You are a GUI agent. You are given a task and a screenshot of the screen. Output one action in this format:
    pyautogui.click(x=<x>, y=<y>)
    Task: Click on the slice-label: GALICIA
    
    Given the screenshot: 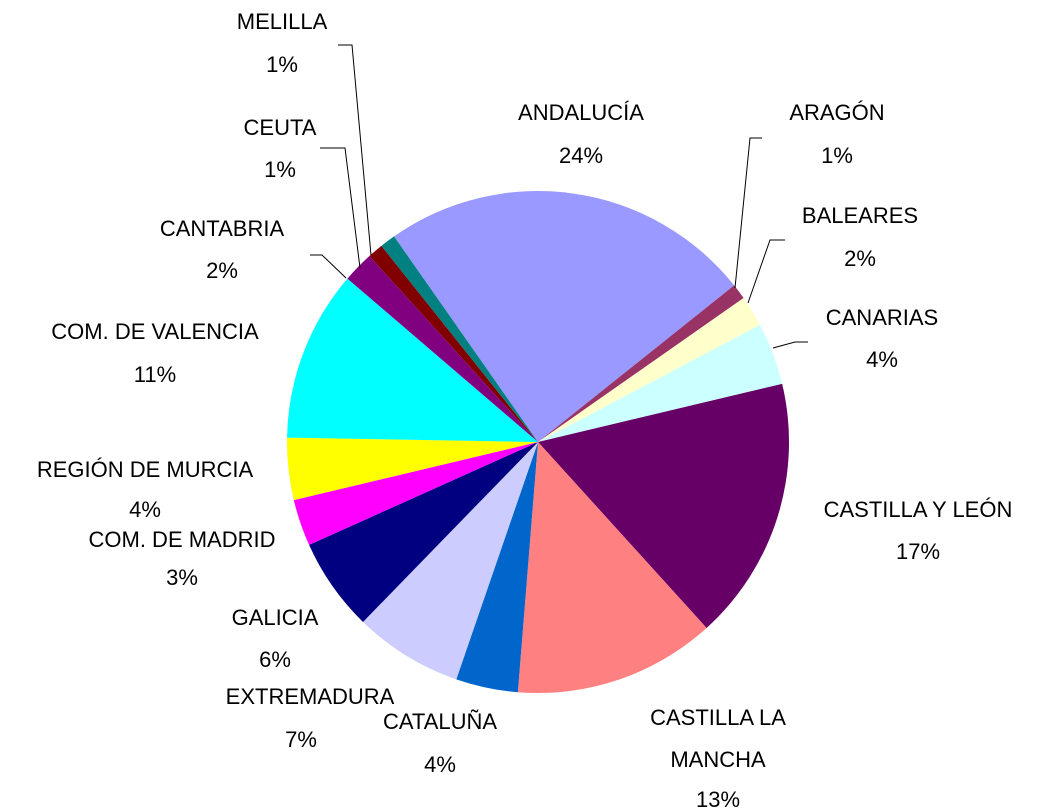 What is the action you would take?
    pyautogui.click(x=275, y=617)
    